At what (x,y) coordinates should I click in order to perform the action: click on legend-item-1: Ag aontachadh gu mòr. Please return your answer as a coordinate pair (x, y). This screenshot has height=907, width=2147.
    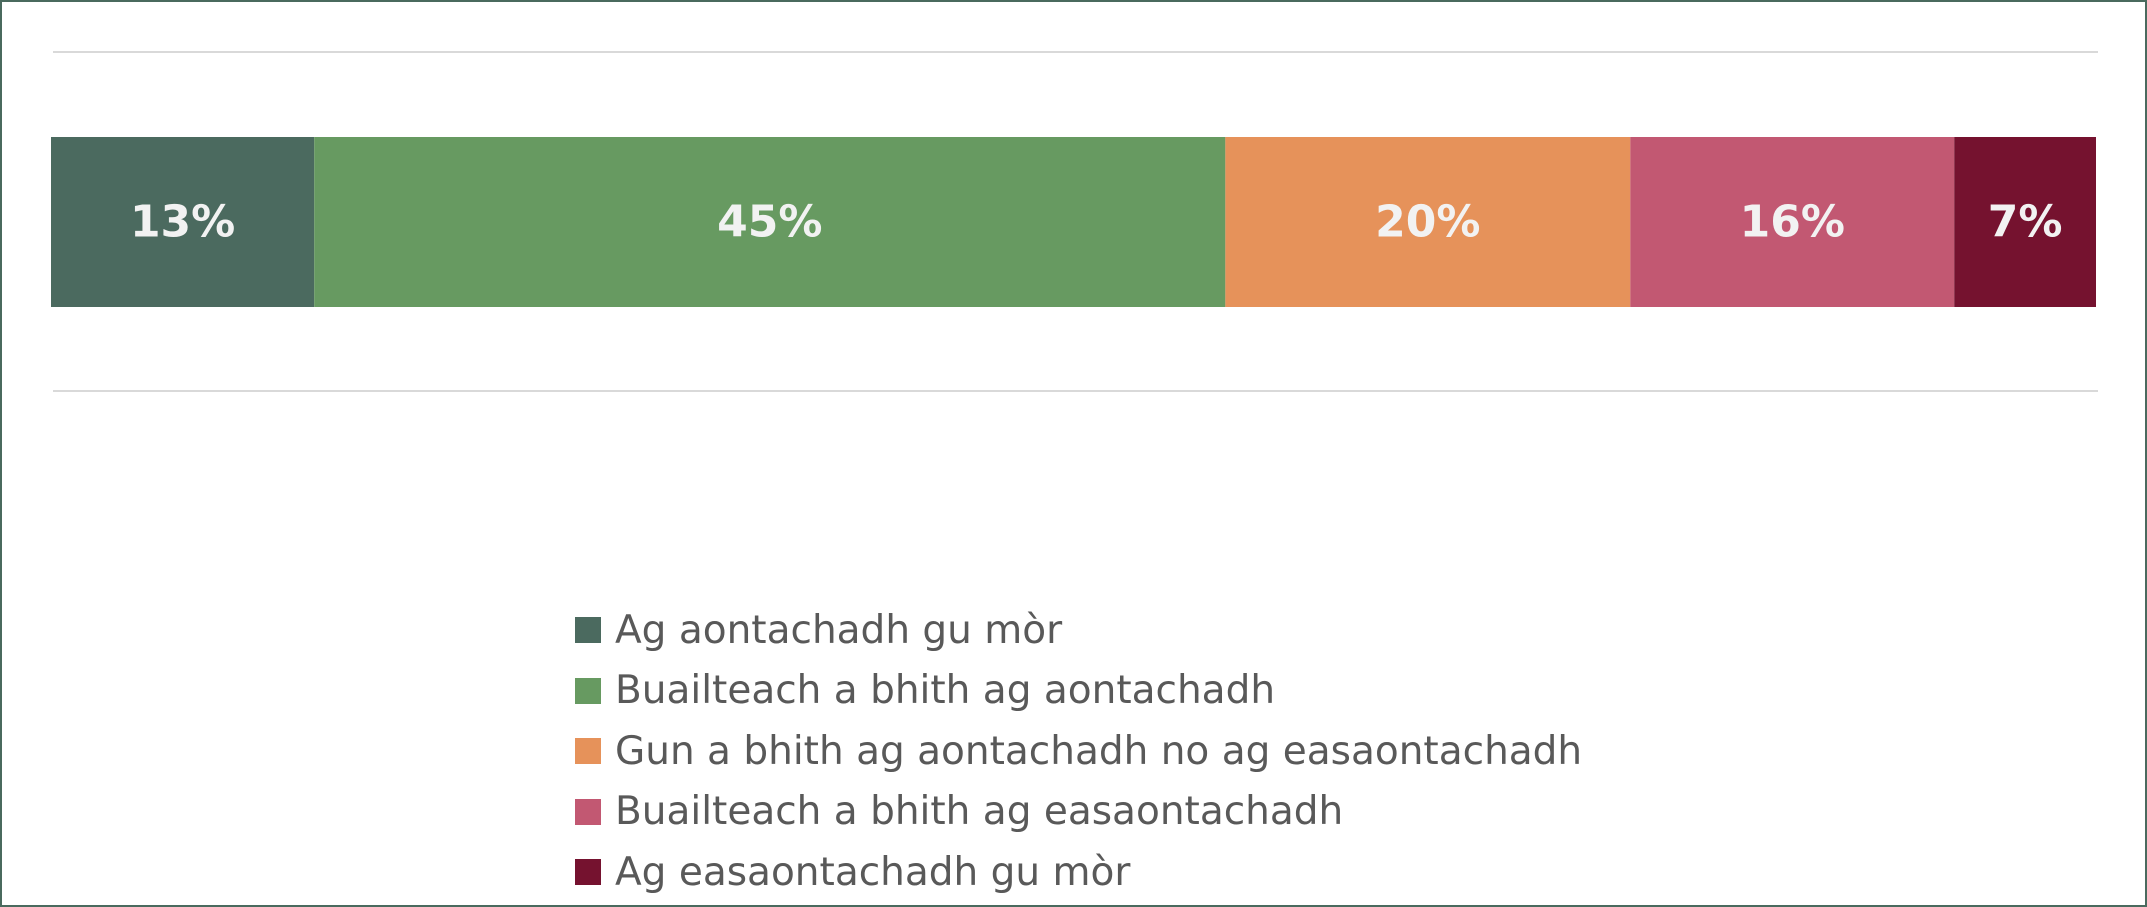
    Looking at the image, I should click on (1078, 630).